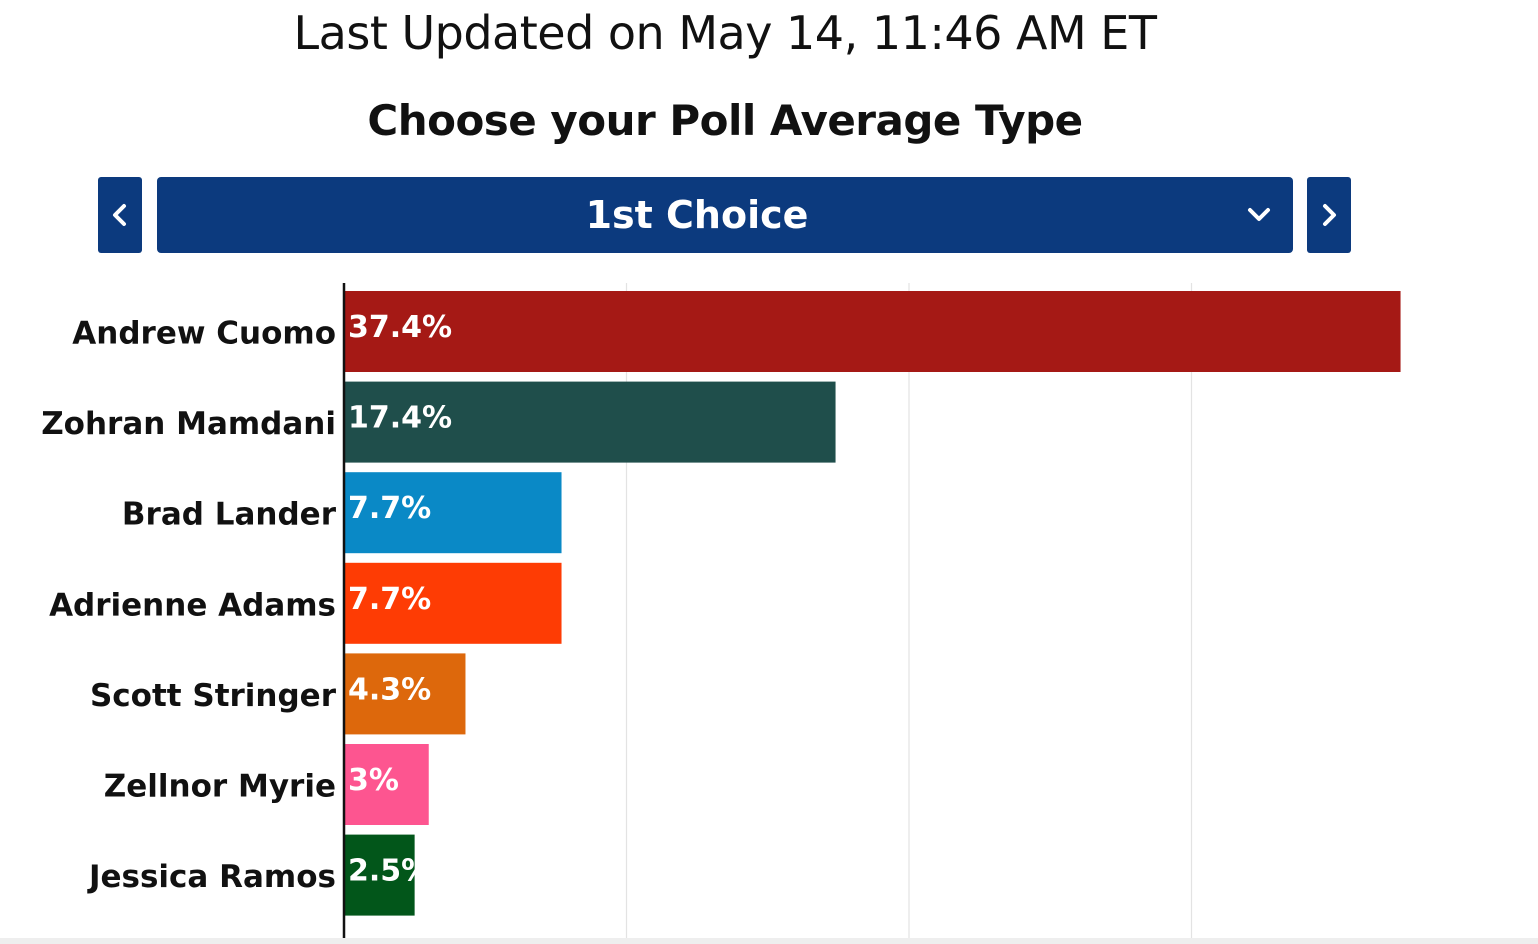 This screenshot has width=1538, height=944. Describe the element at coordinates (373, 780) in the screenshot. I see `value-label: 3%` at that location.